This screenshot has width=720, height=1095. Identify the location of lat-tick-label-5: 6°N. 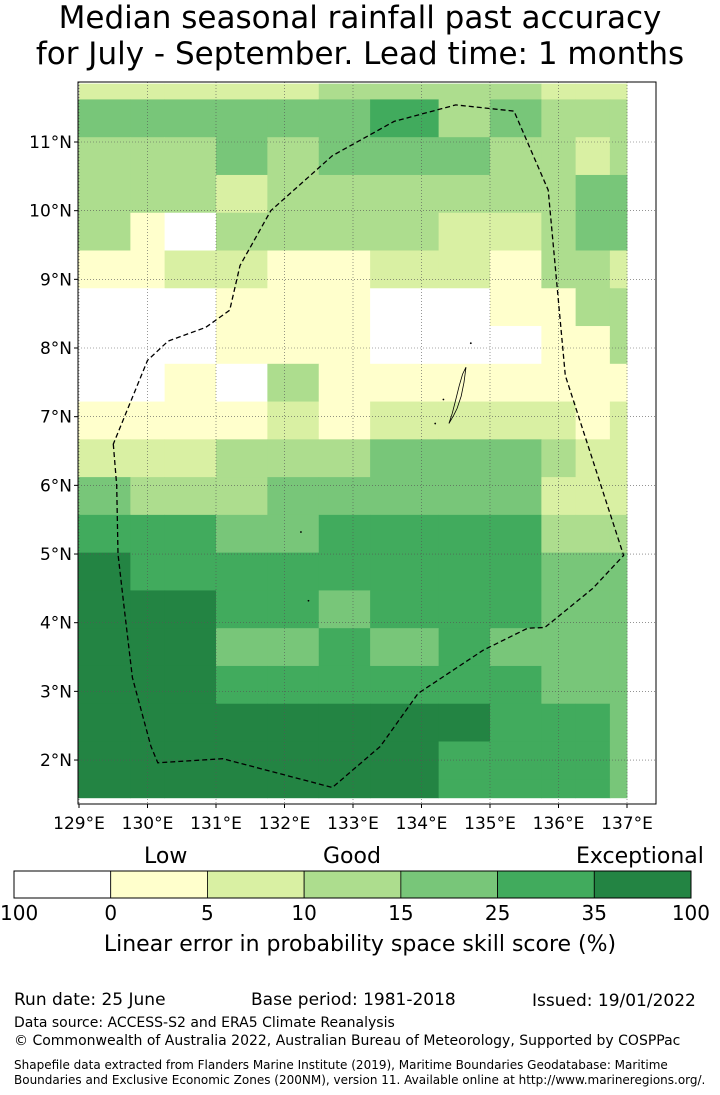
(56, 486).